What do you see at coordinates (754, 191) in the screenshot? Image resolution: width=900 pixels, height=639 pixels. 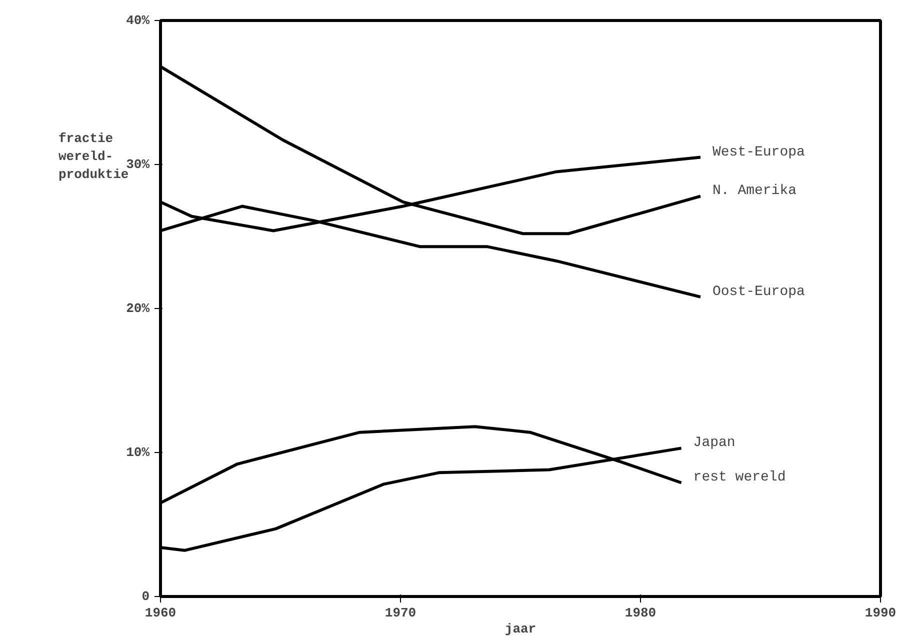 I see `series-label: N. Amerika` at bounding box center [754, 191].